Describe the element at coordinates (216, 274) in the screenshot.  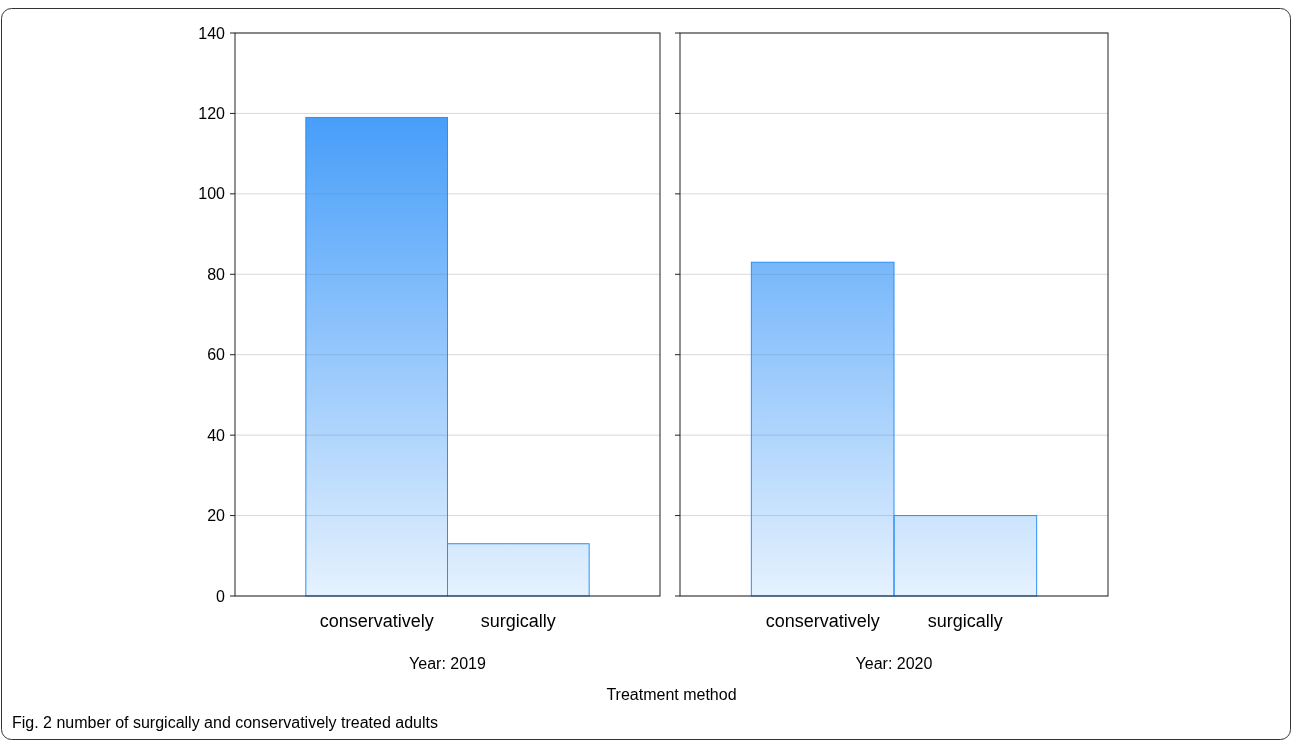
I see `y-tick-label: 80` at that location.